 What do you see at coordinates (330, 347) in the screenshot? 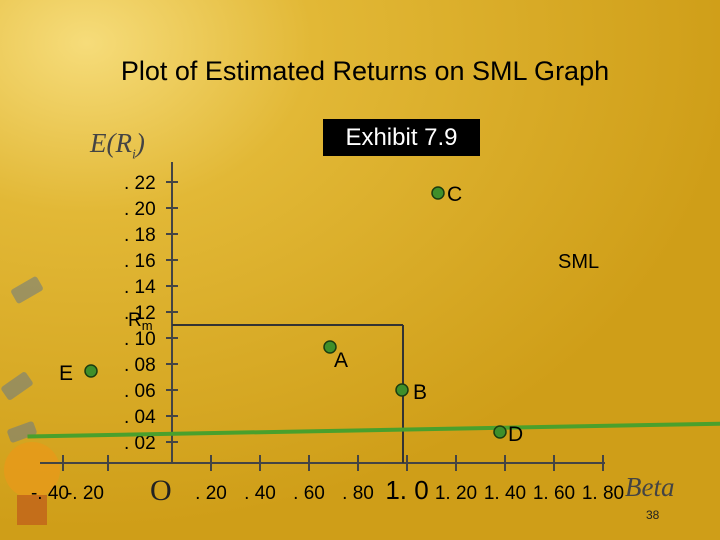
I see `point-a-marker` at bounding box center [330, 347].